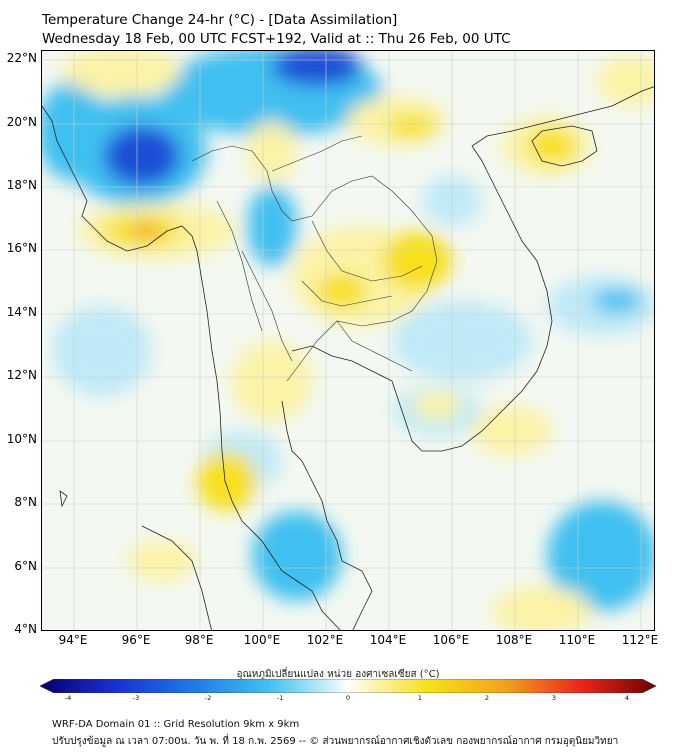 The image size is (676, 756). What do you see at coordinates (136, 698) in the screenshot?
I see `colorbar-tick: -3` at bounding box center [136, 698].